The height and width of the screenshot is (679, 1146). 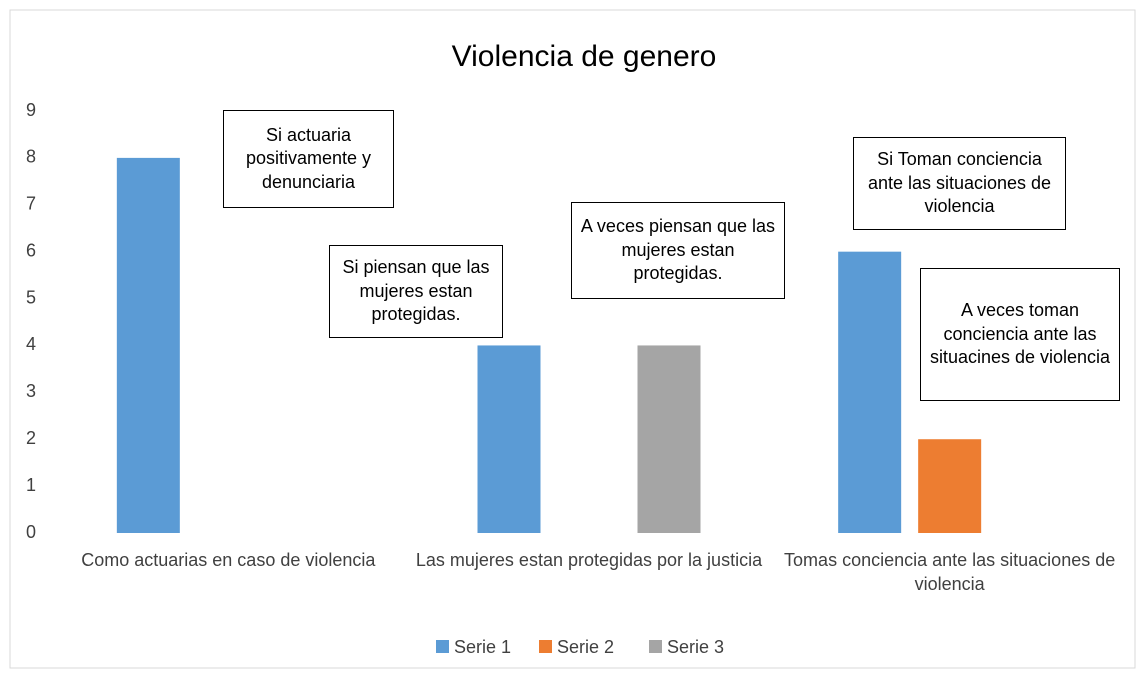 I want to click on y-tick-label: 4, so click(x=31, y=344).